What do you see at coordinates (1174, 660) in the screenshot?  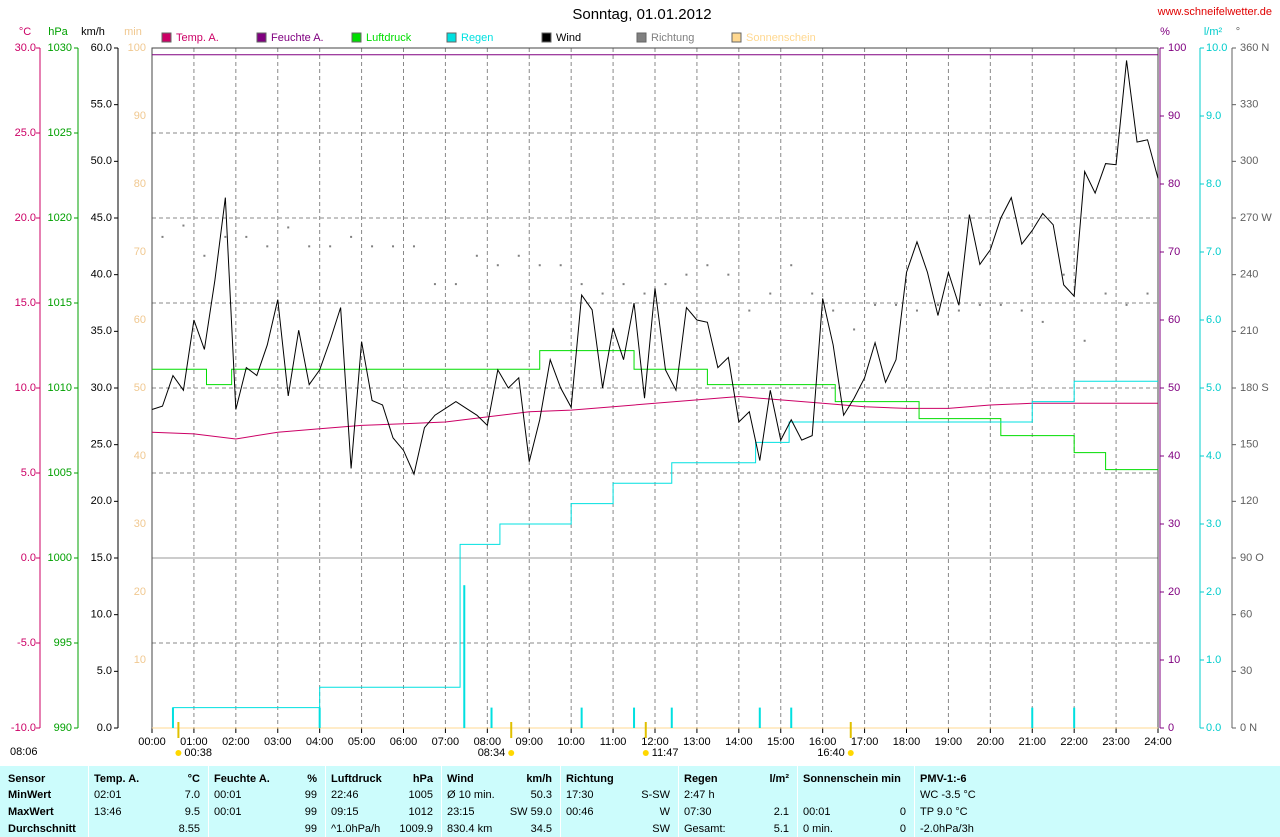 I see `y-tick-label: 10` at bounding box center [1174, 660].